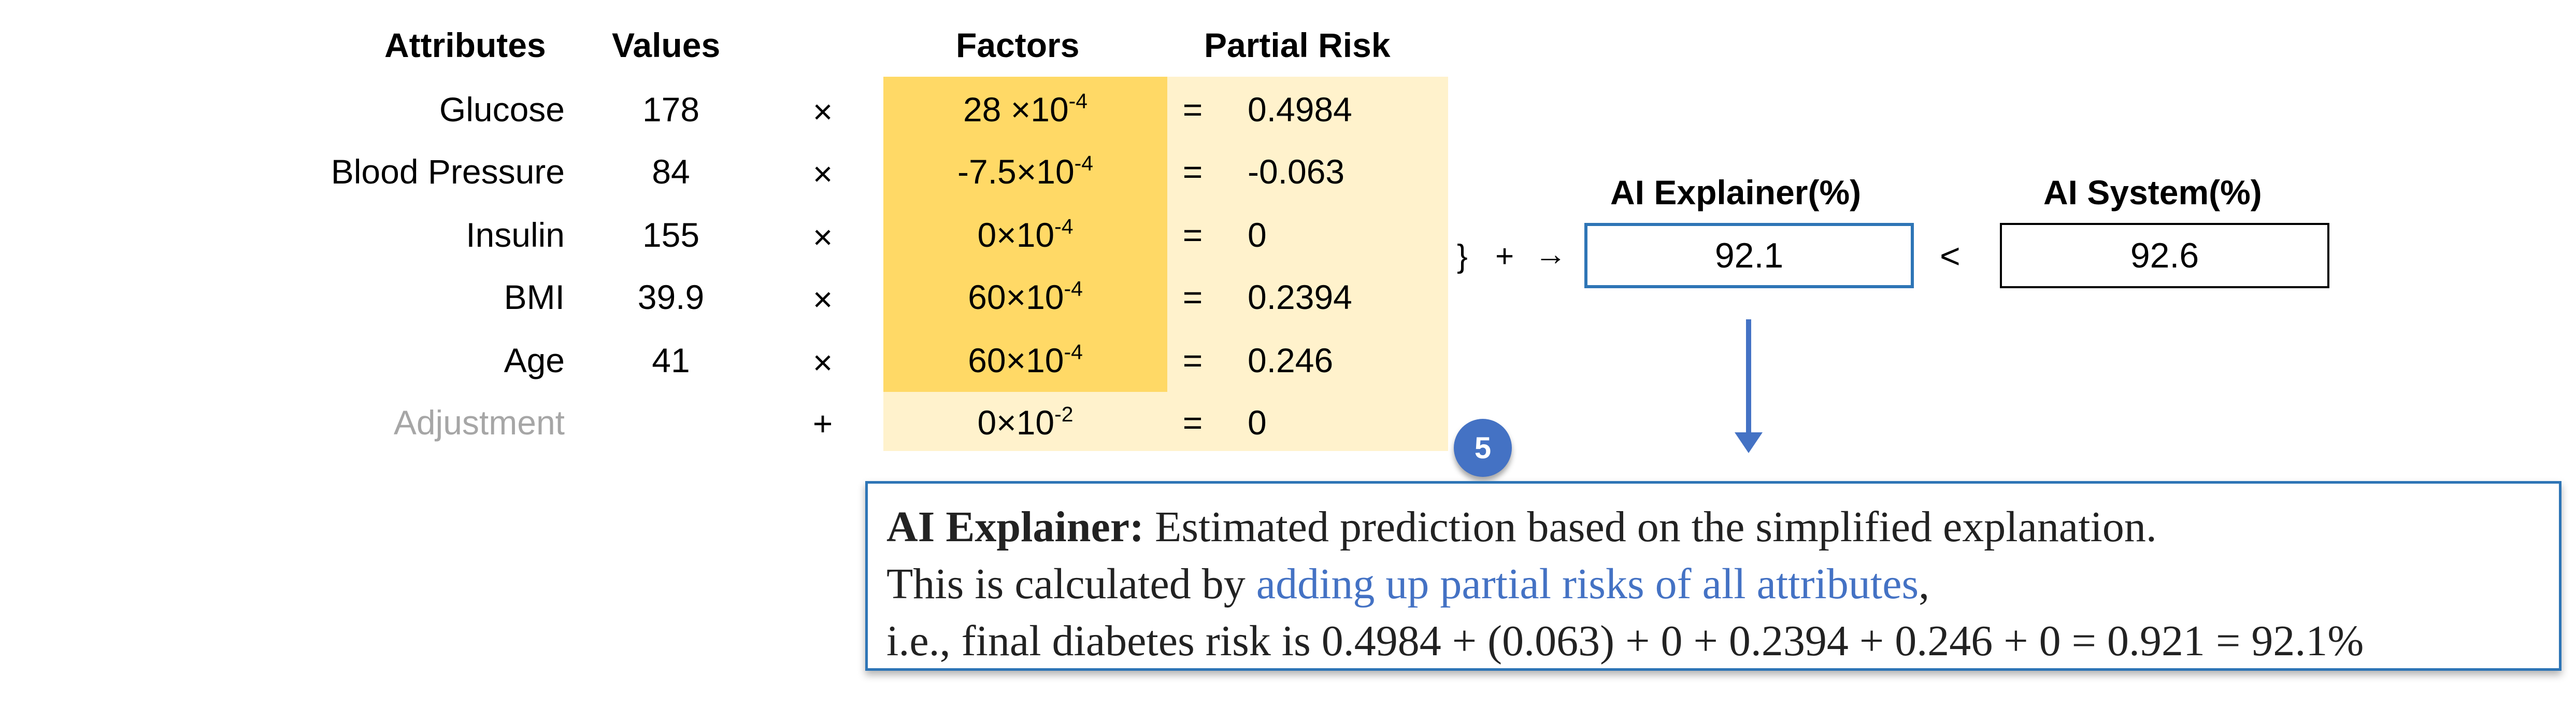 The width and height of the screenshot is (2576, 705). Describe the element at coordinates (1483, 448) in the screenshot. I see `step-badge: 5` at that location.